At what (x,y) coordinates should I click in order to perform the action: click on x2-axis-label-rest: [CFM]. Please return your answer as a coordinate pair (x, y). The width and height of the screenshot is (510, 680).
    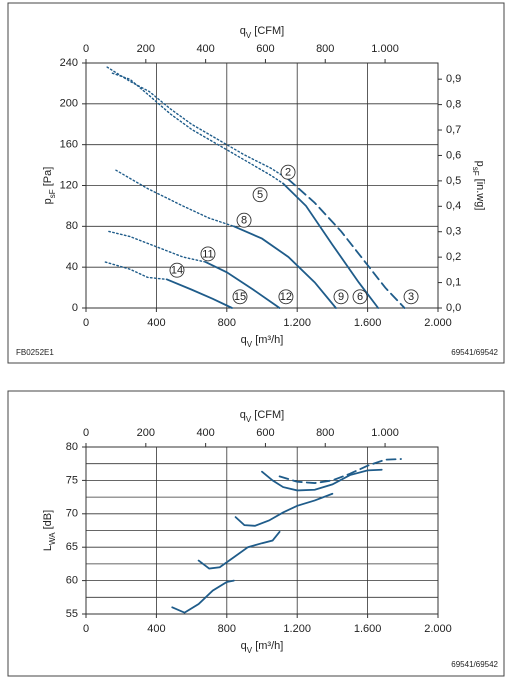
    Looking at the image, I should click on (267, 415).